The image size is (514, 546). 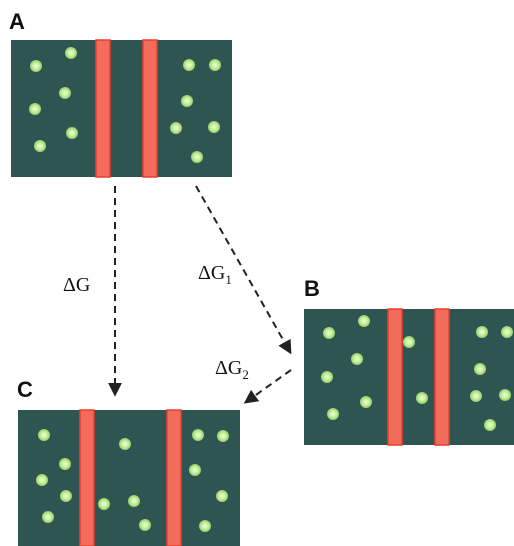 I want to click on delta-g1-label: ΔG1, so click(x=215, y=275).